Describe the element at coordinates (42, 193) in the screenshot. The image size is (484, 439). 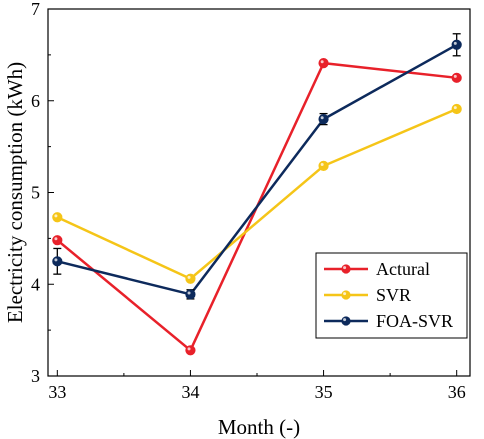
I see `y-axis: 3 4 5 6 7` at that location.